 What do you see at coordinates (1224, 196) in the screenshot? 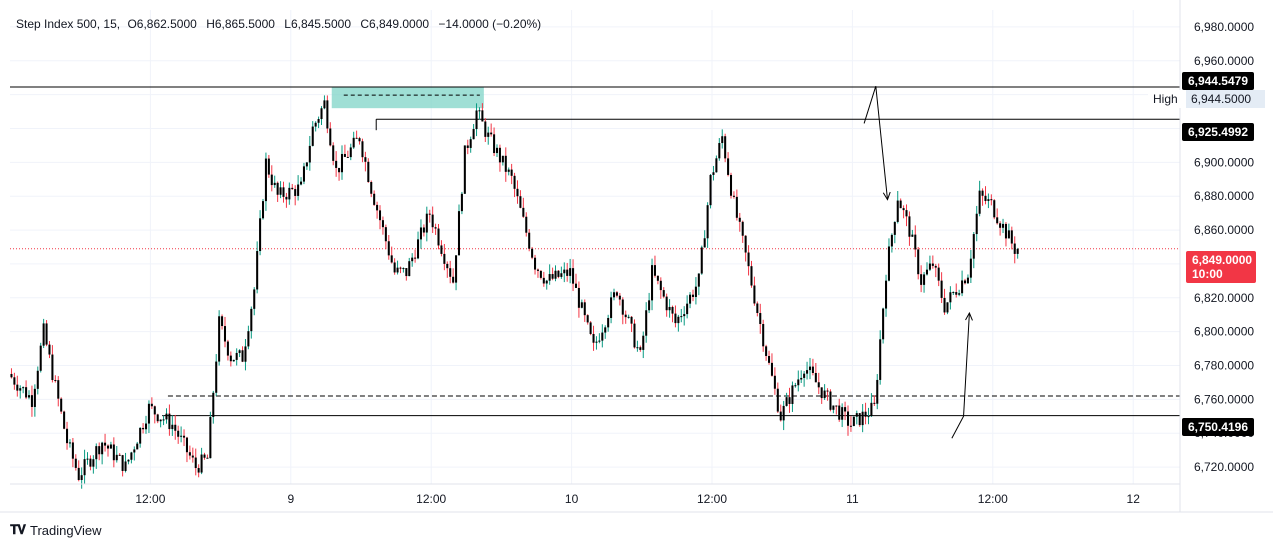
I see `y-tick-label: 6,880.0000` at bounding box center [1224, 196].